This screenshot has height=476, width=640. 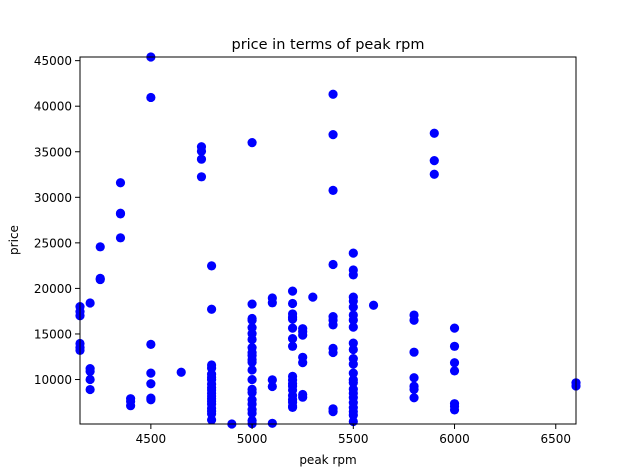 What do you see at coordinates (252, 439) in the screenshot?
I see `x-tick-label: 5000` at bounding box center [252, 439].